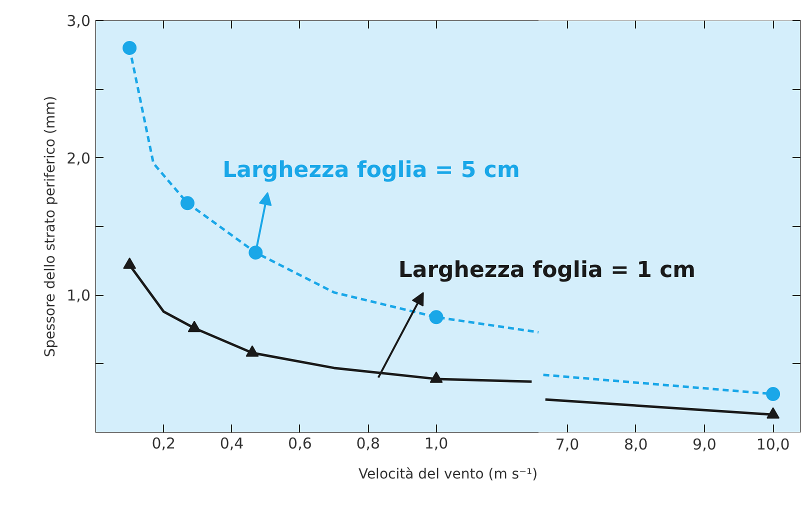 The height and width of the screenshot is (510, 802). Describe the element at coordinates (448, 474) in the screenshot. I see `x-axis-title: Velocità del vento (m s⁻¹)` at that location.